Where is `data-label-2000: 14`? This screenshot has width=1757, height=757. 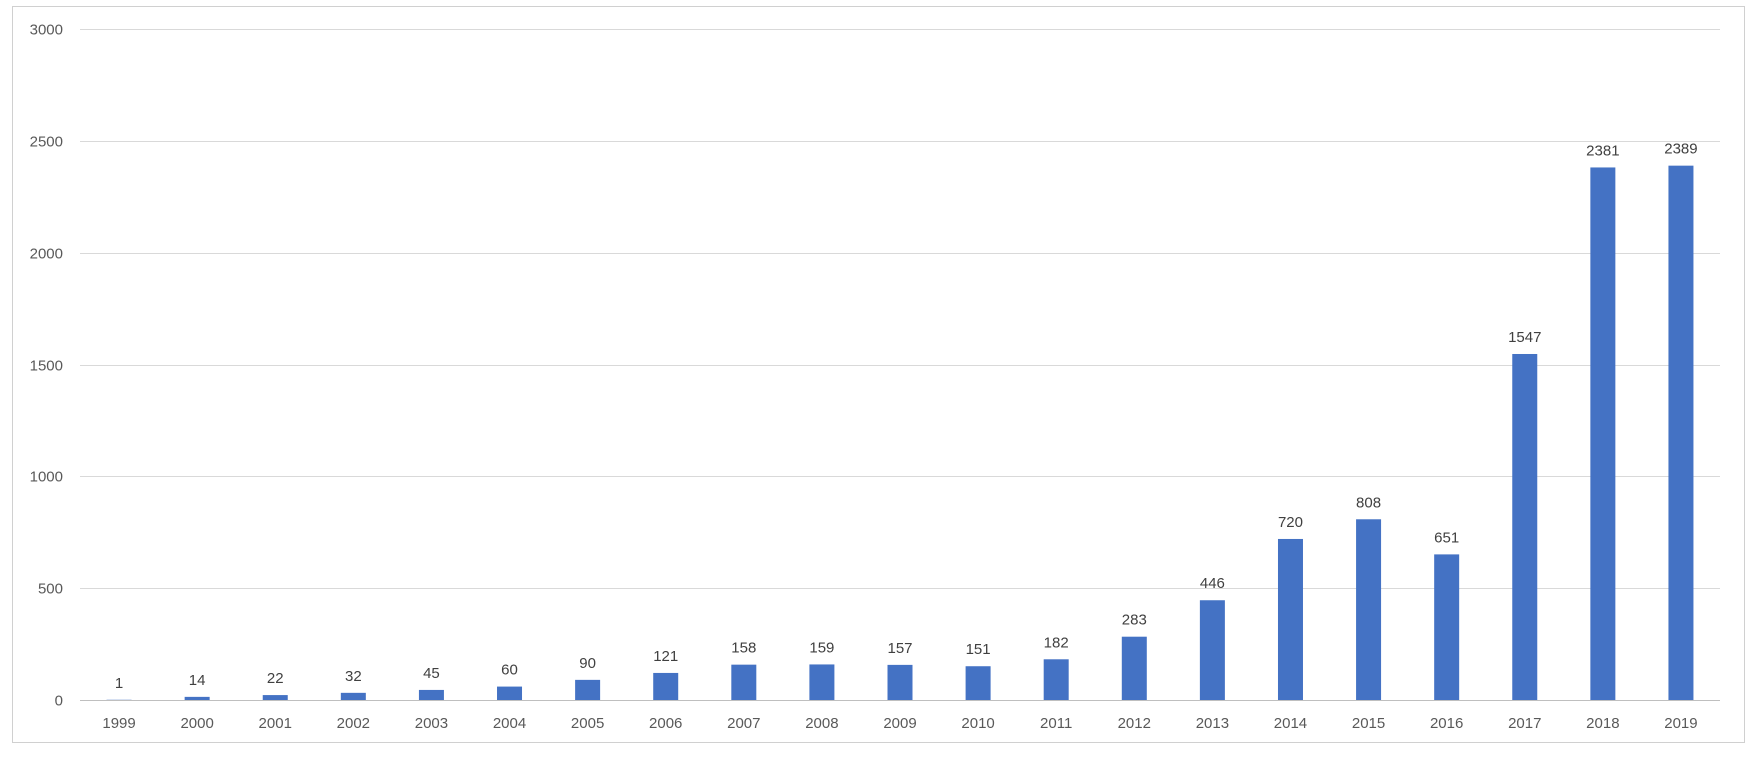
data-label-2000: 14 is located at coordinates (197, 680).